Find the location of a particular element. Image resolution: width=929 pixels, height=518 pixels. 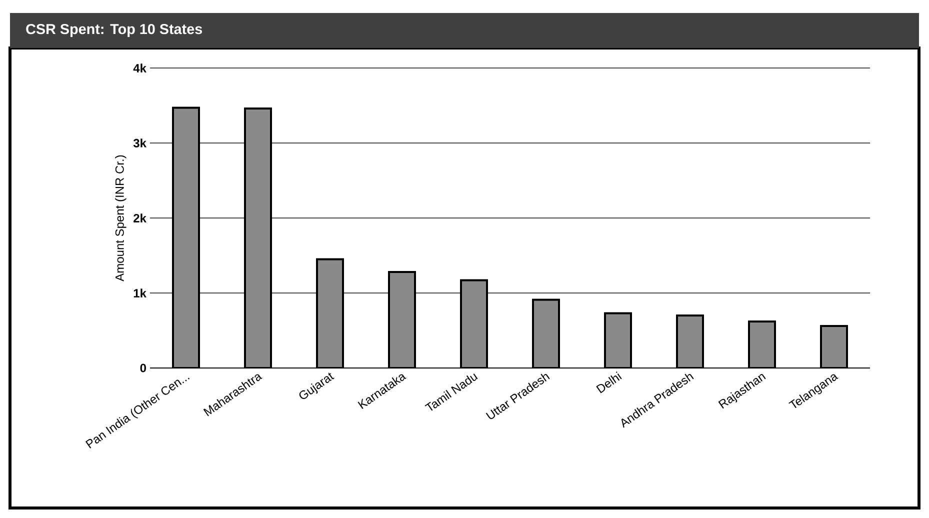

y-axis-title: Amount Spent (INR Cr.) is located at coordinates (120, 218).